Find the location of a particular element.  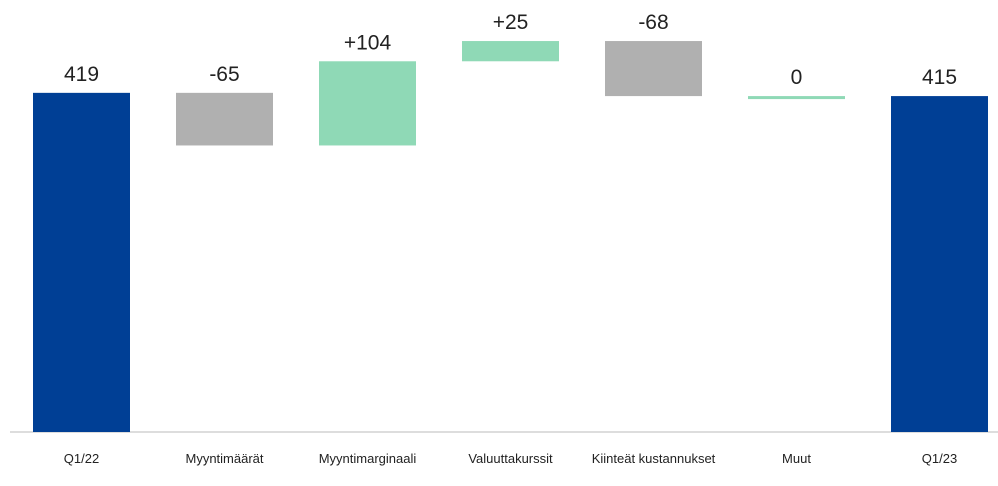

x-tick-label: Valuuttakurssit is located at coordinates (510, 458).